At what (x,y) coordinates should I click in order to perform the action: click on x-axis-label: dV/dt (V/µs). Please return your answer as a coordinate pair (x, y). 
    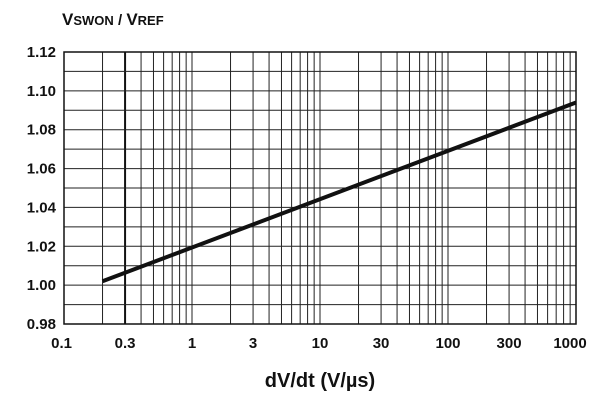
    Looking at the image, I should click on (320, 381).